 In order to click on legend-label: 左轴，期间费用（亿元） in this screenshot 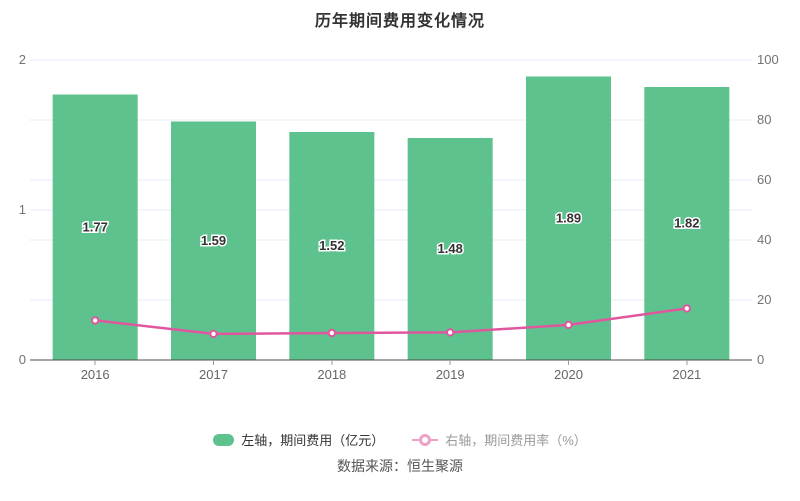, I will do `click(313, 440)`.